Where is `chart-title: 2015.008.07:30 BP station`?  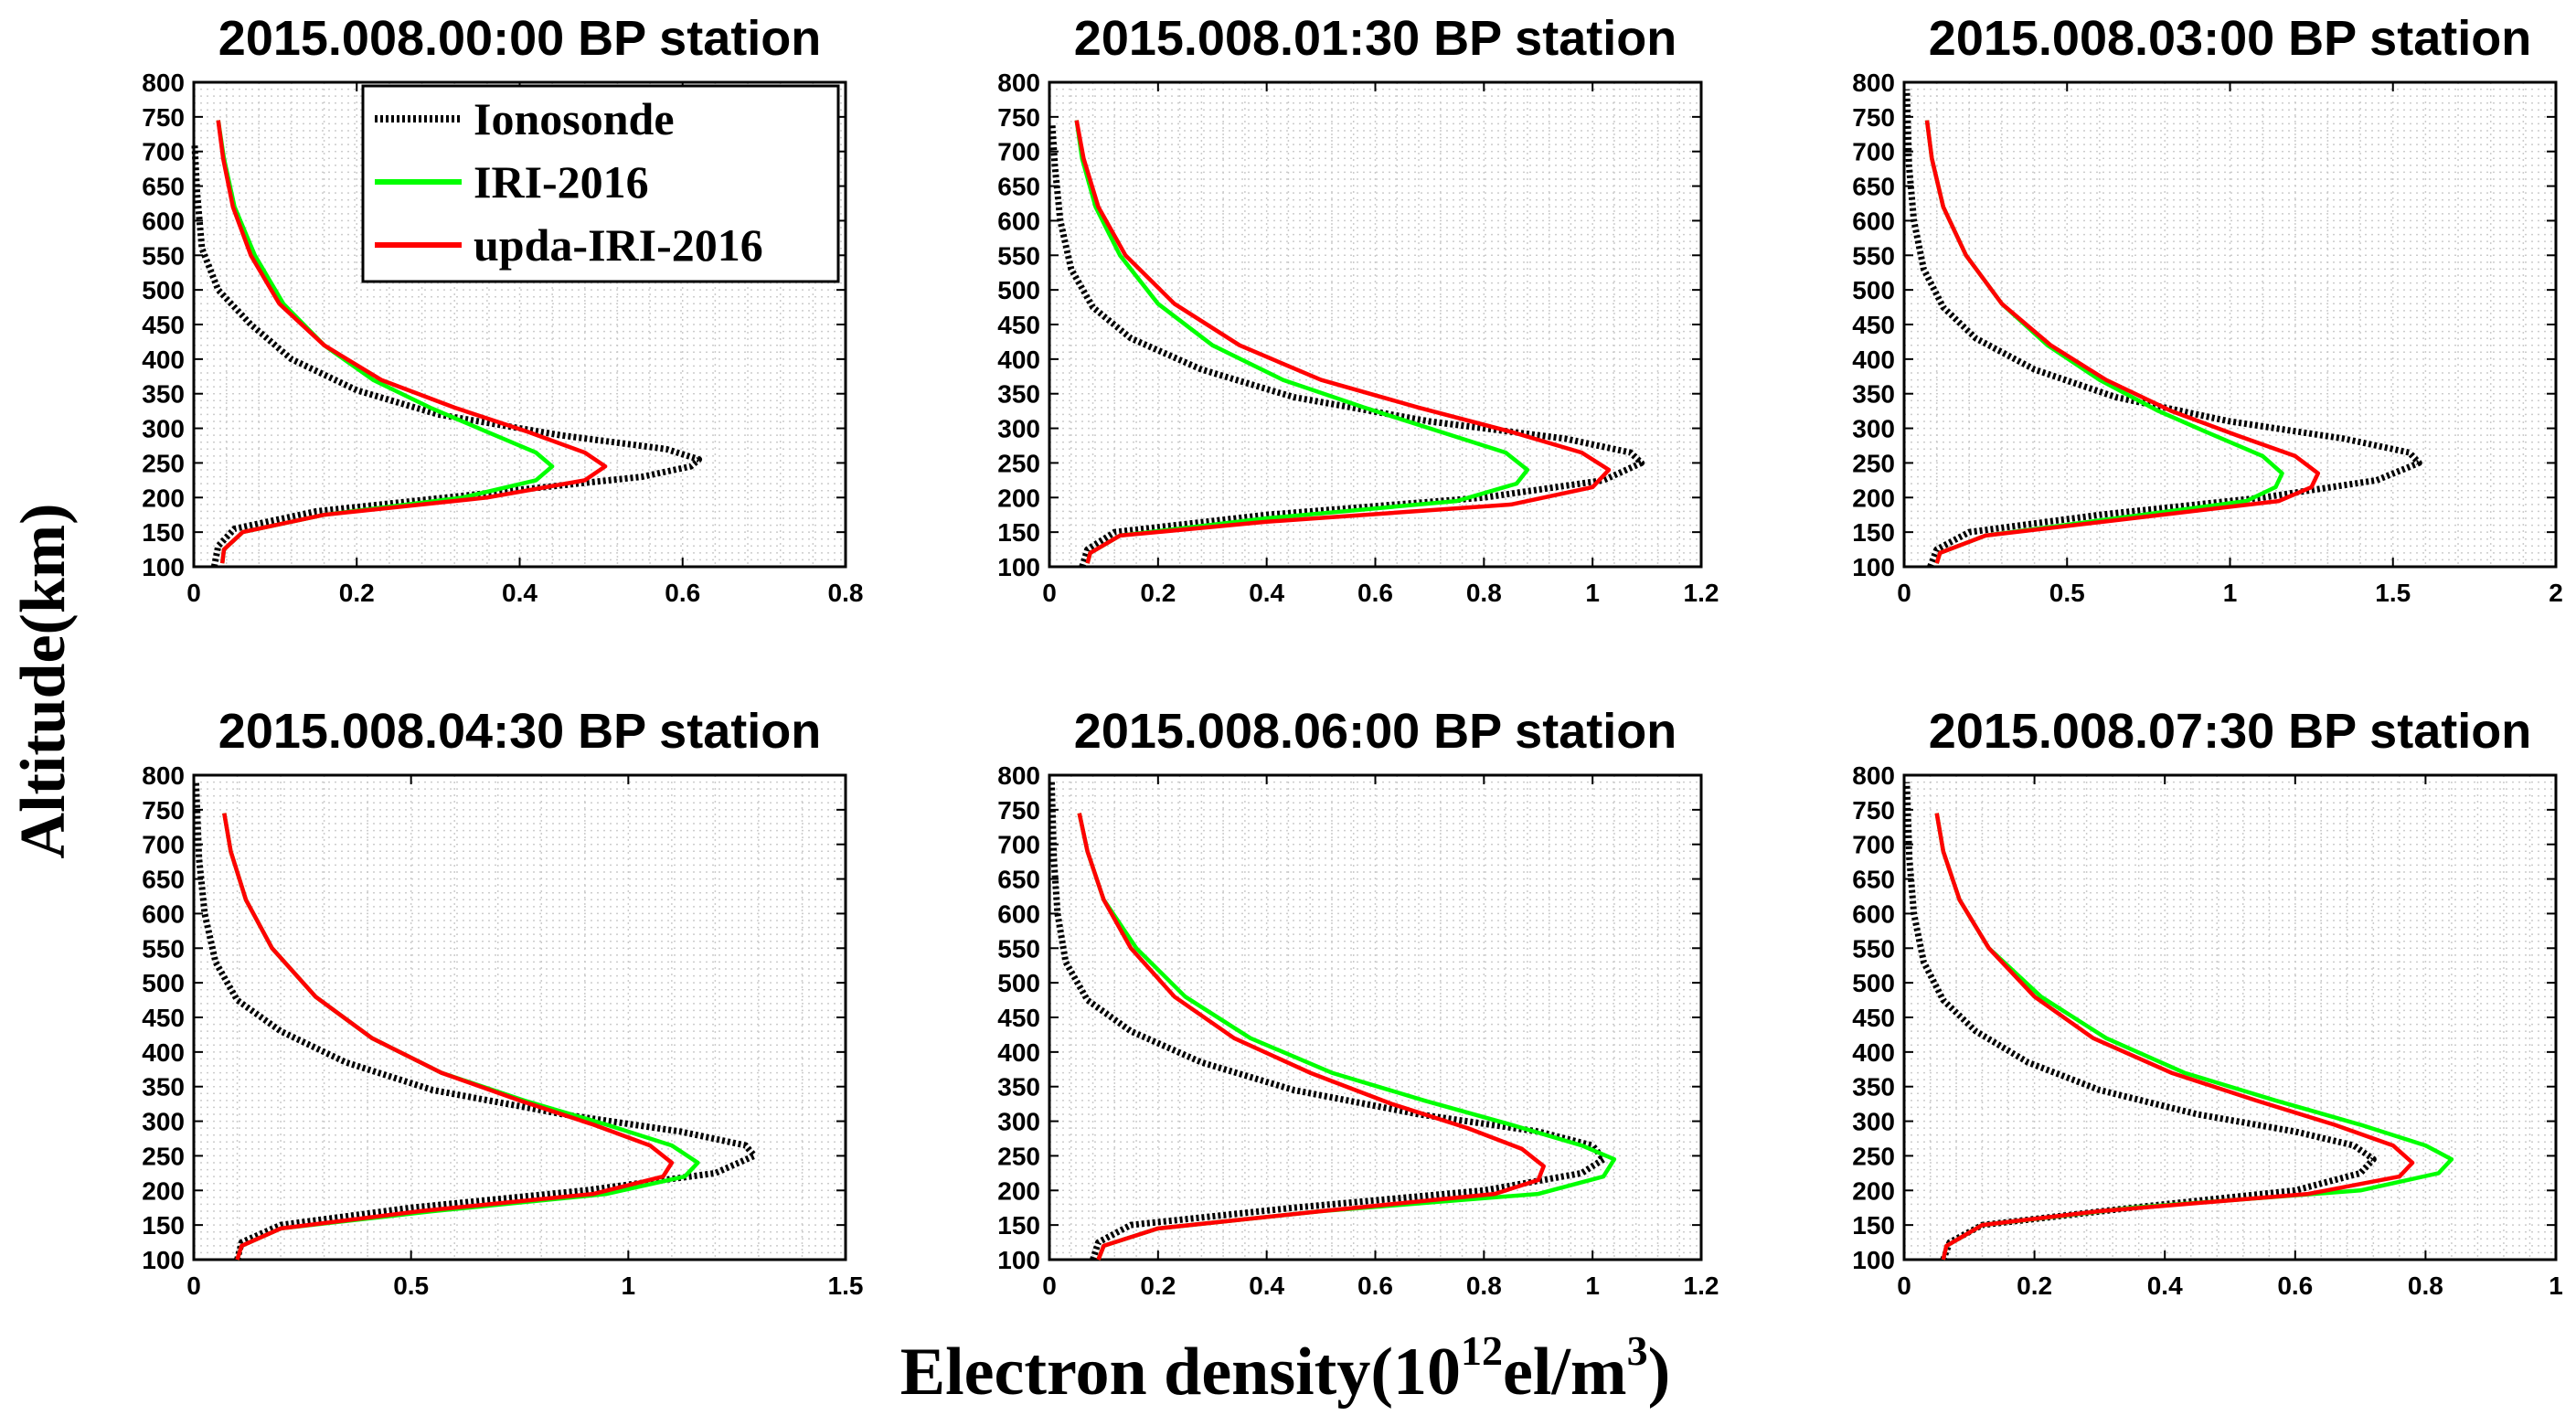 chart-title: 2015.008.07:30 BP station is located at coordinates (2230, 731).